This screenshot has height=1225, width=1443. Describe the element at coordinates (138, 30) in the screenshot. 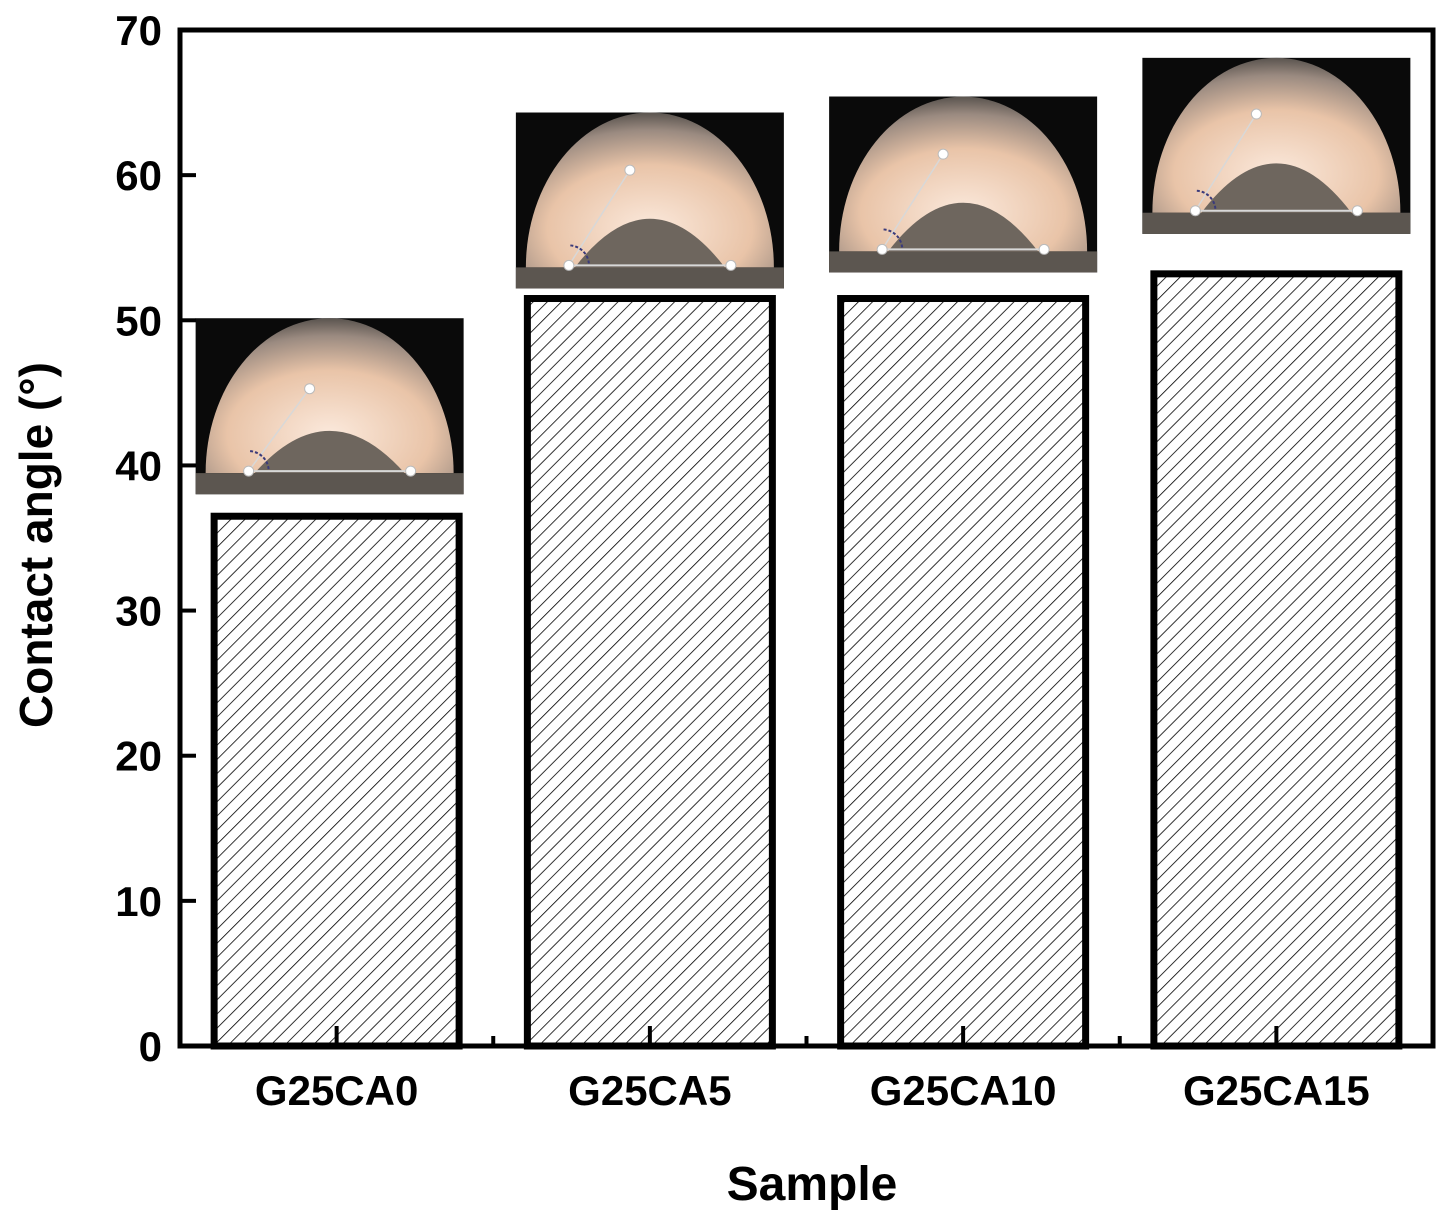

I see `y-tick-label: 70` at that location.